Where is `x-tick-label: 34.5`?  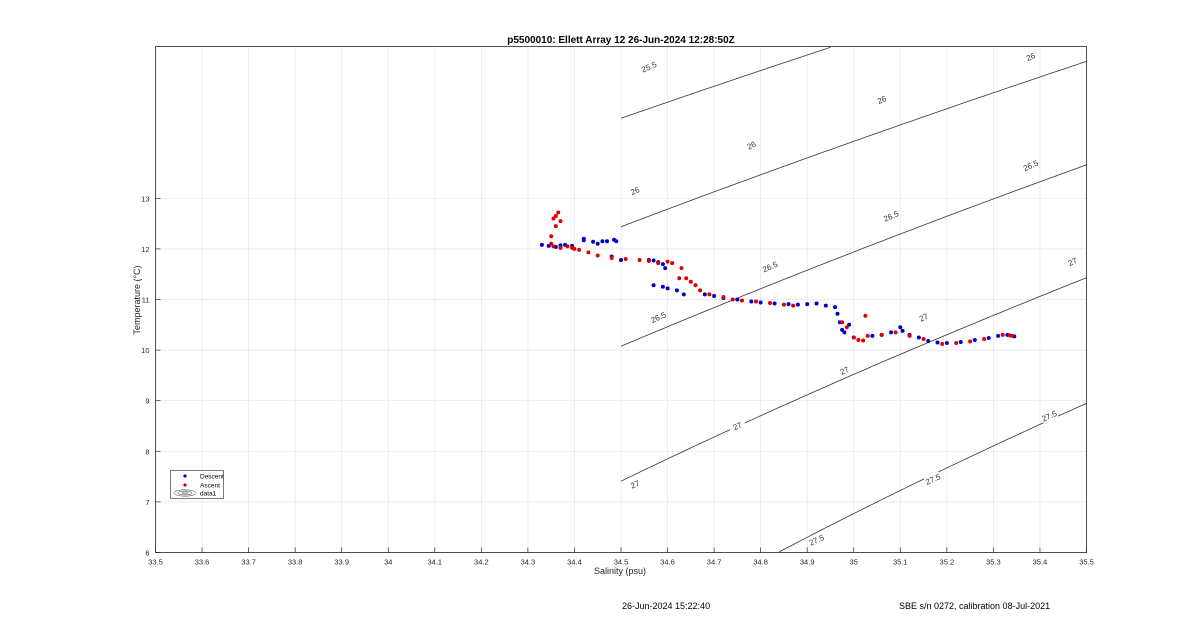
x-tick-label: 34.5 is located at coordinates (621, 562).